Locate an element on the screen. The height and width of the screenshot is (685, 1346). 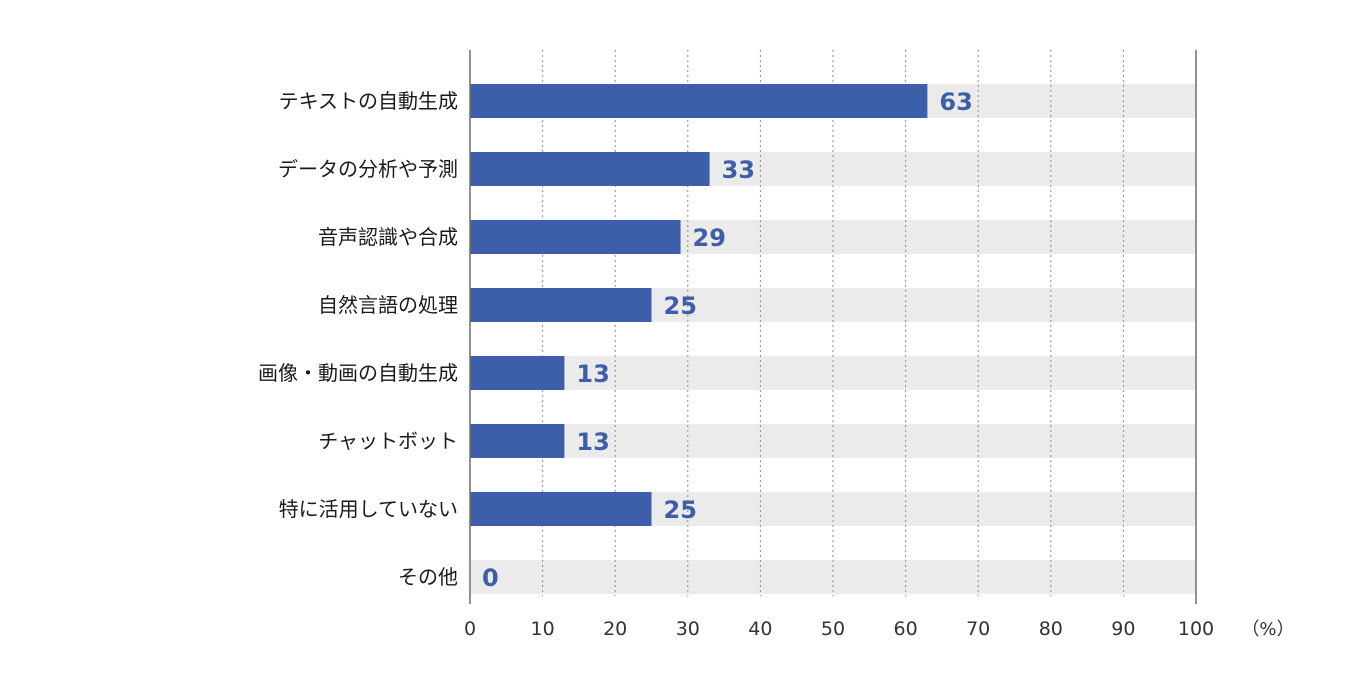
category-label: その他 is located at coordinates (428, 577).